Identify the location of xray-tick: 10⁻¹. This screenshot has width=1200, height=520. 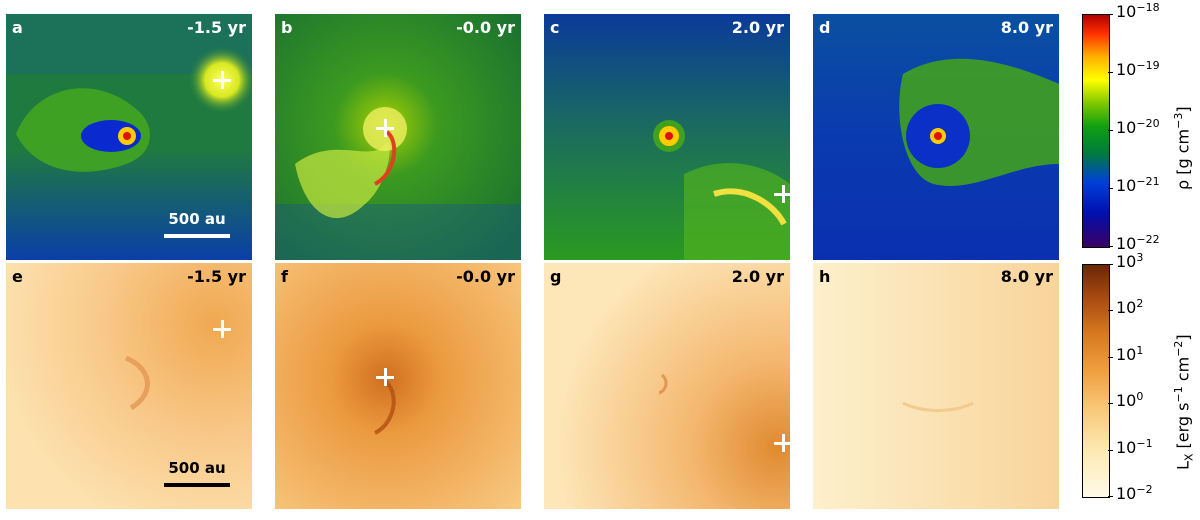
(1134, 447).